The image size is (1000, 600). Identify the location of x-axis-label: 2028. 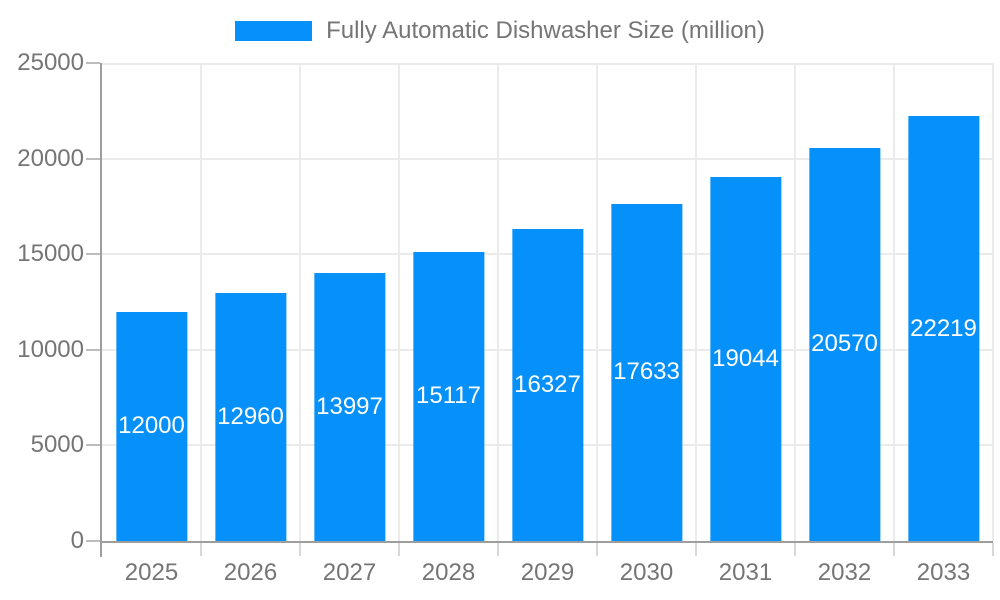
(448, 572).